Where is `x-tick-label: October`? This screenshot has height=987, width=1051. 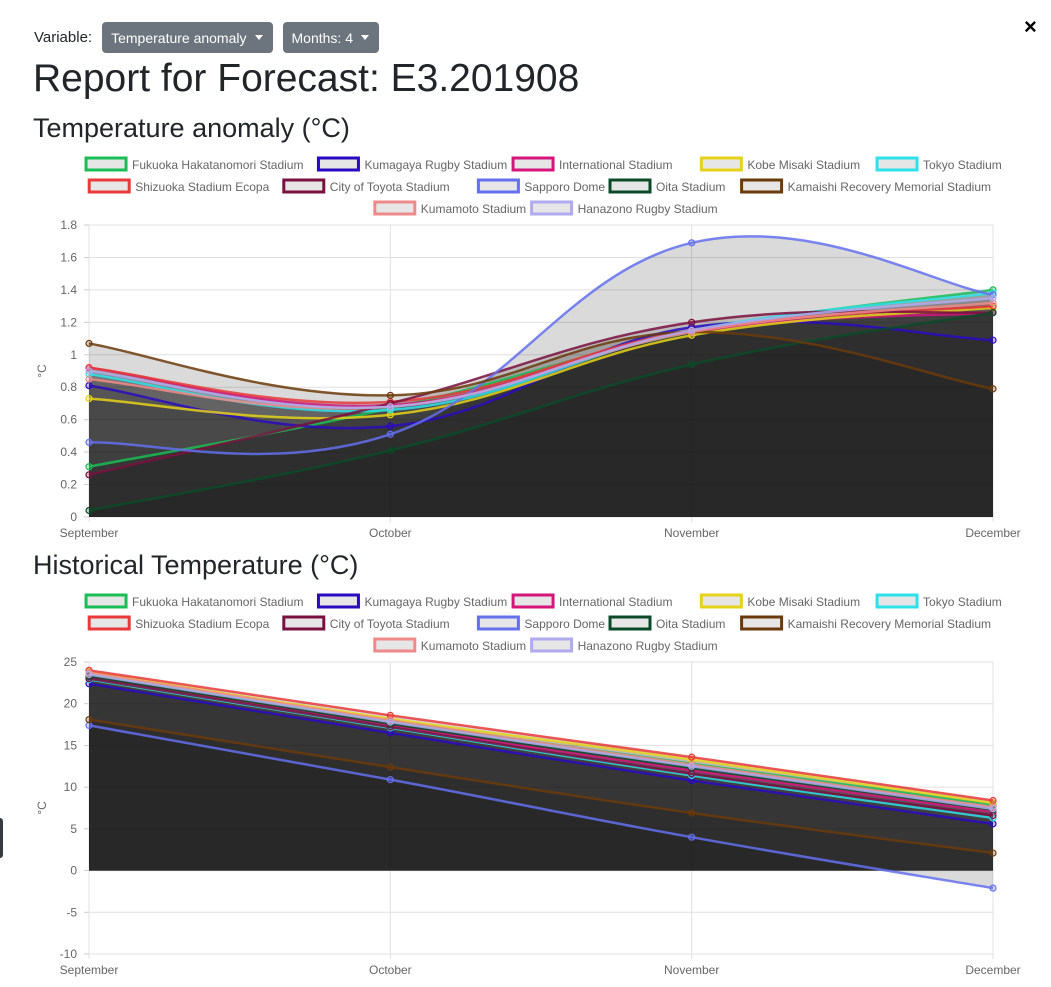
x-tick-label: October is located at coordinates (390, 970).